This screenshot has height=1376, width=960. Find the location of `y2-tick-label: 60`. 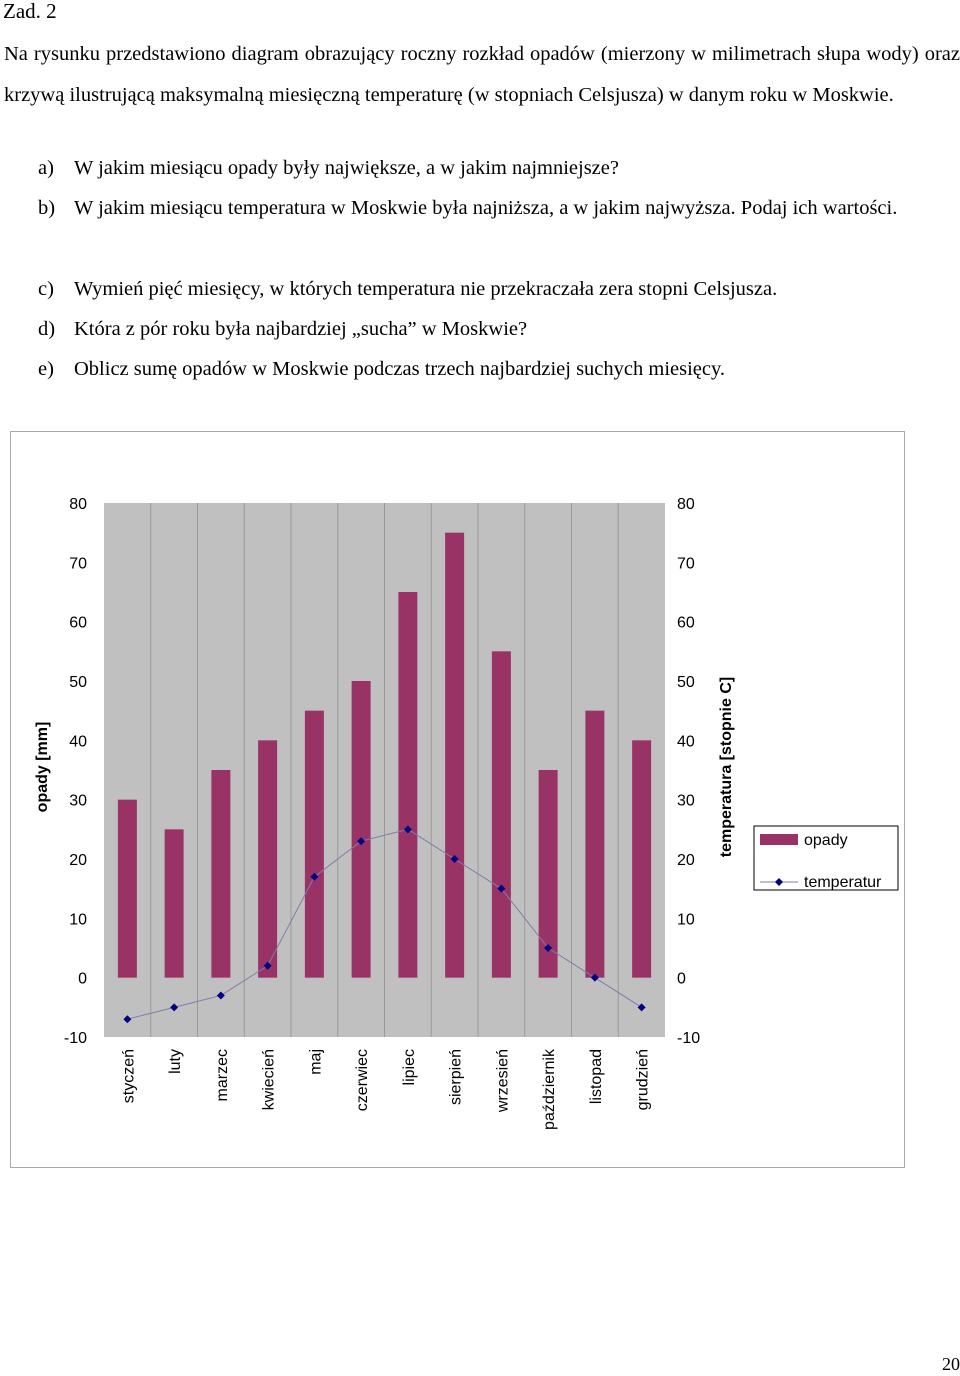

y2-tick-label: 60 is located at coordinates (686, 623).